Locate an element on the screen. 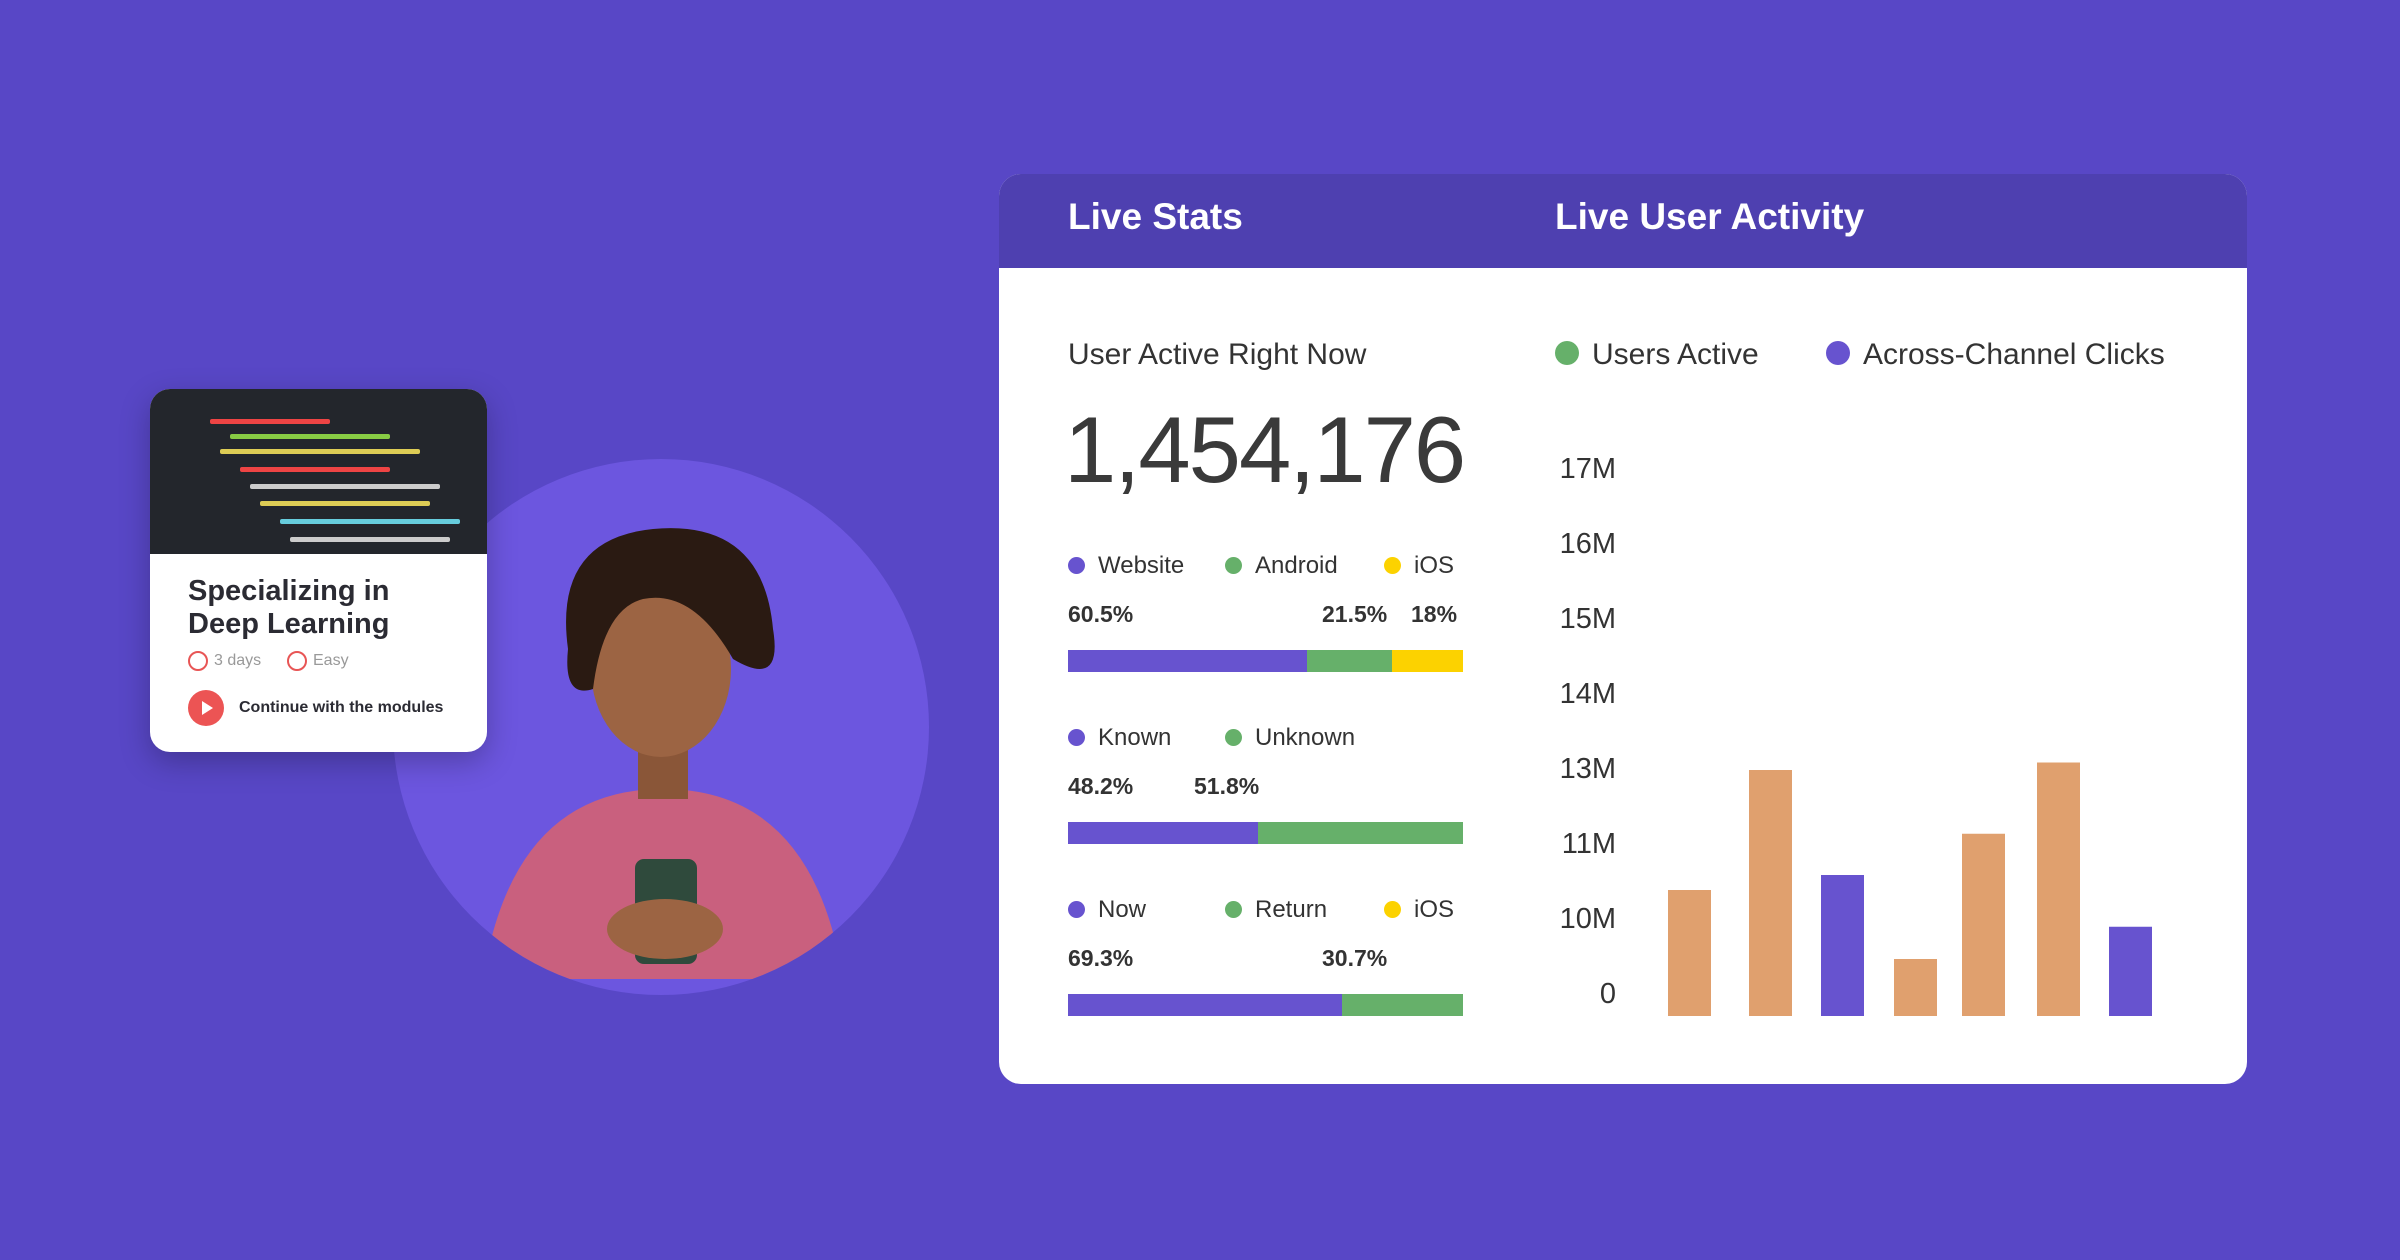 This screenshot has width=2400, height=1260. legend-item-unknown: Unknown is located at coordinates (1290, 738).